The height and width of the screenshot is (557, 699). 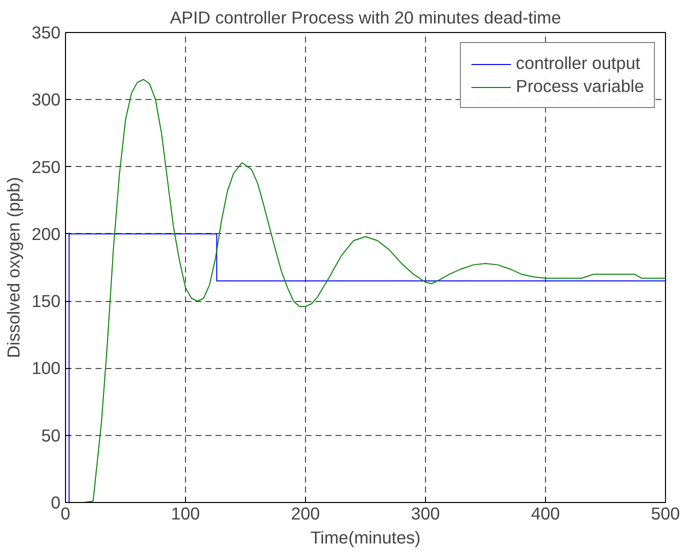 What do you see at coordinates (14, 267) in the screenshot?
I see `y-axis-title: Dissolved oxygen (ppb)` at bounding box center [14, 267].